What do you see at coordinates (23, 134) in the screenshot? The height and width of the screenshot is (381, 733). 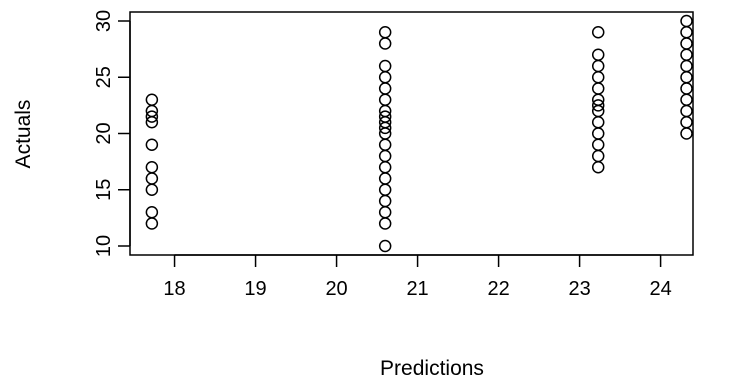 I see `y-axis-label: Actuals` at bounding box center [23, 134].